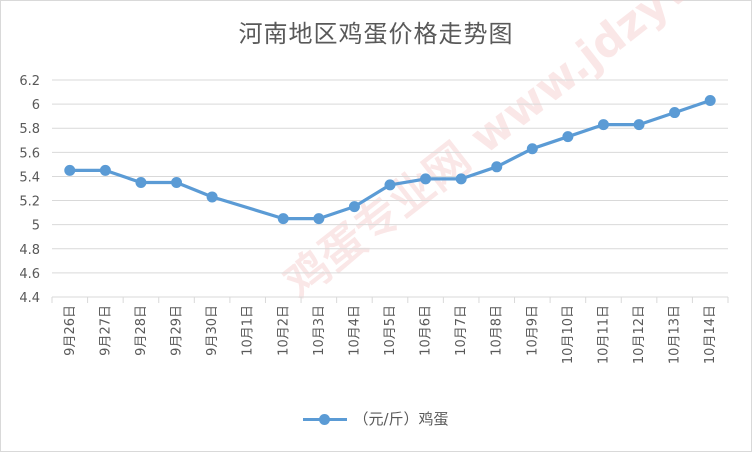 This screenshot has height=452, width=752. Describe the element at coordinates (177, 330) in the screenshot. I see `x-tick-label: 9月29日` at that location.